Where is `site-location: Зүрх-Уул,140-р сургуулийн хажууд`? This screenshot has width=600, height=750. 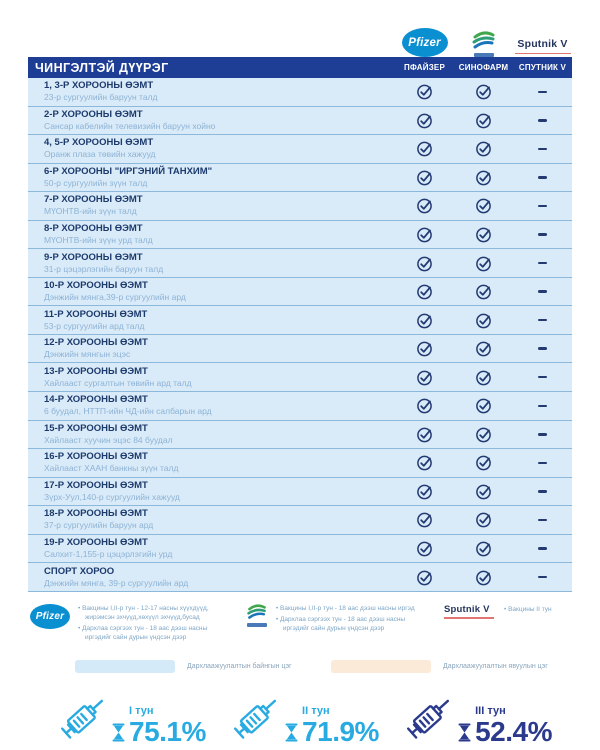 site-location: Зүрх-Уул,140-р сургуулийн хажууд is located at coordinates (112, 496).